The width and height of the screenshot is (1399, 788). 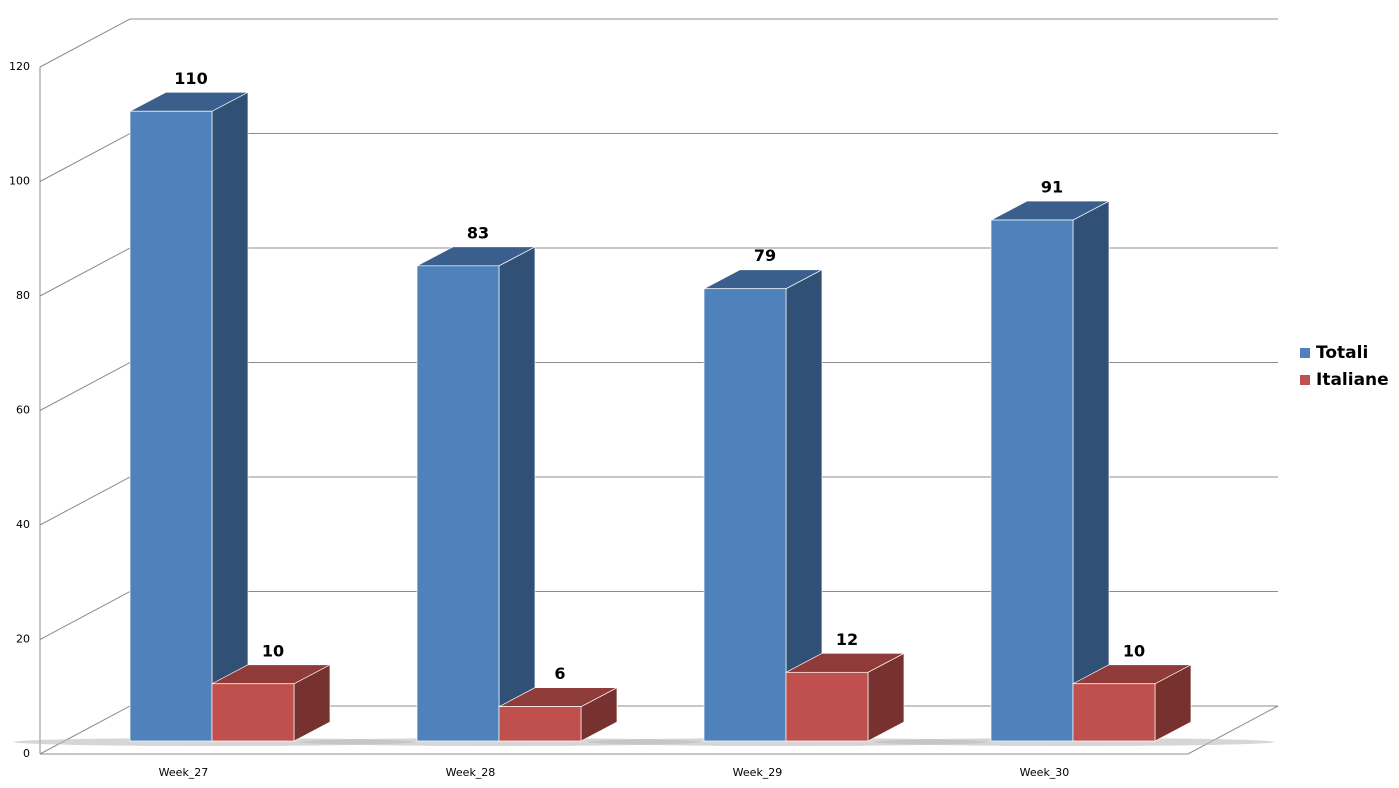 What do you see at coordinates (190, 78) in the screenshot?
I see `data-label: 110` at bounding box center [190, 78].